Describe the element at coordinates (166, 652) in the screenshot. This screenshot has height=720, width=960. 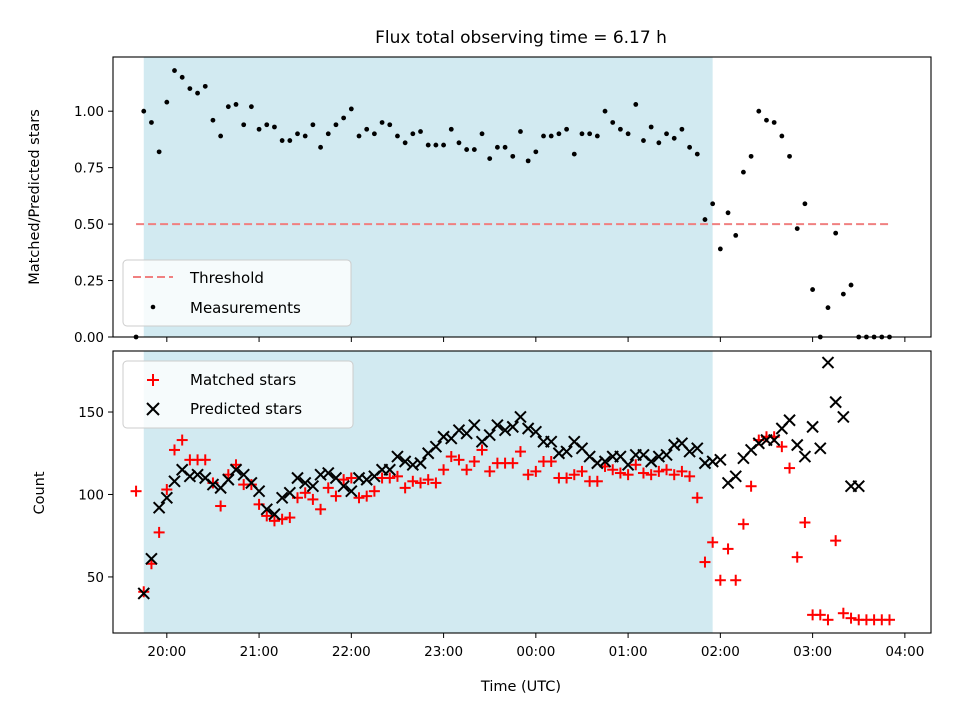
I see `x-tick-label: 20:00` at that location.